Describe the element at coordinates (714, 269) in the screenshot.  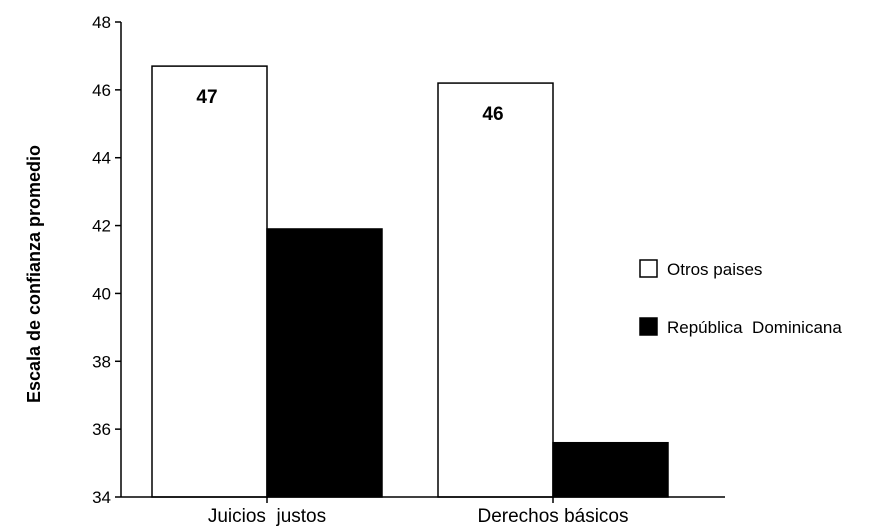
I see `legend-label: Otros paises` at that location.